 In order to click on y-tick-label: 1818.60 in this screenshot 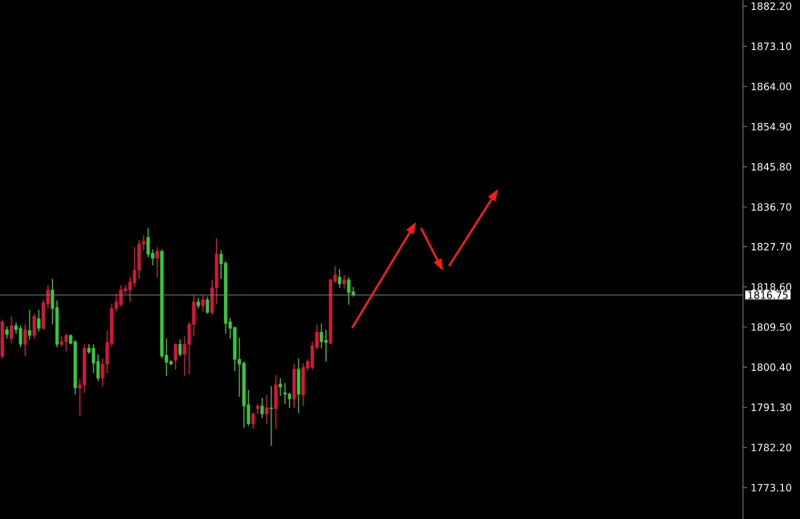, I will do `click(772, 287)`.